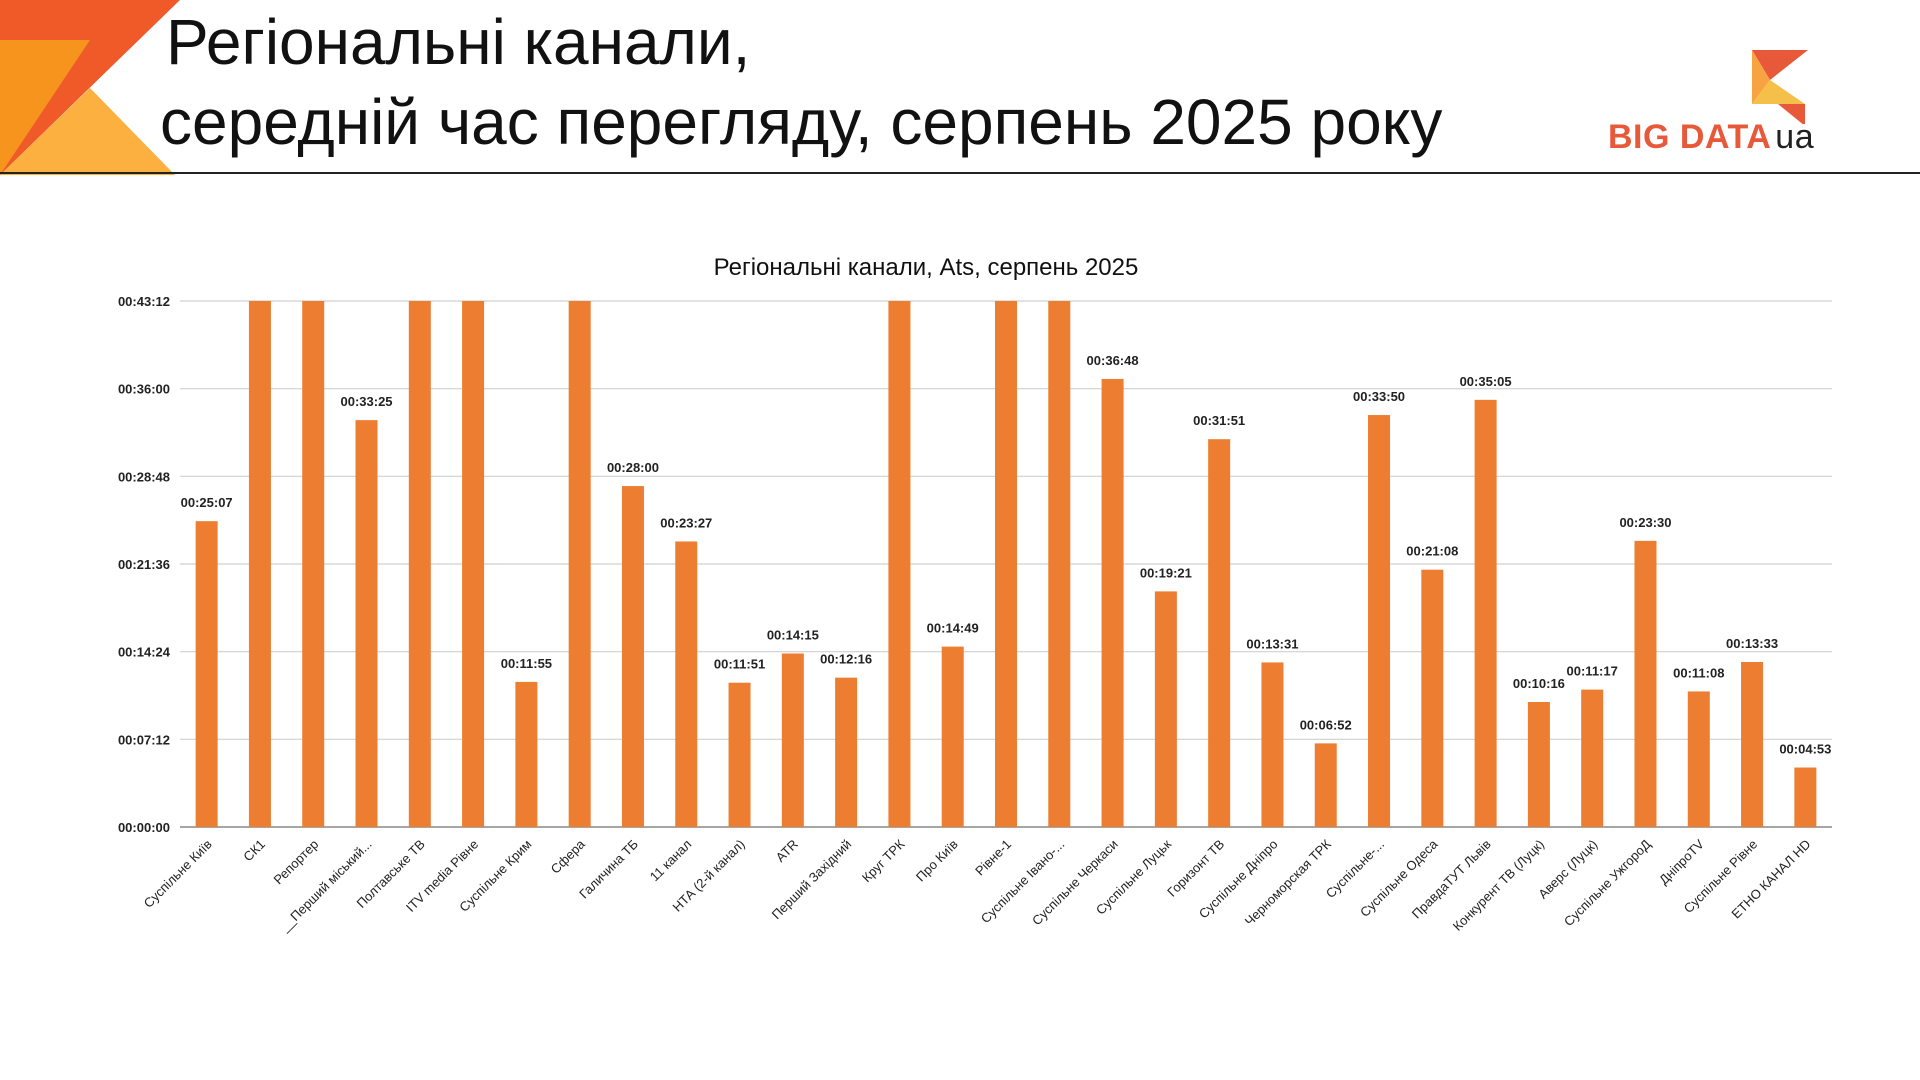 The width and height of the screenshot is (1920, 1080). What do you see at coordinates (787, 851) in the screenshot?
I see `x-tick-label: ATR` at bounding box center [787, 851].